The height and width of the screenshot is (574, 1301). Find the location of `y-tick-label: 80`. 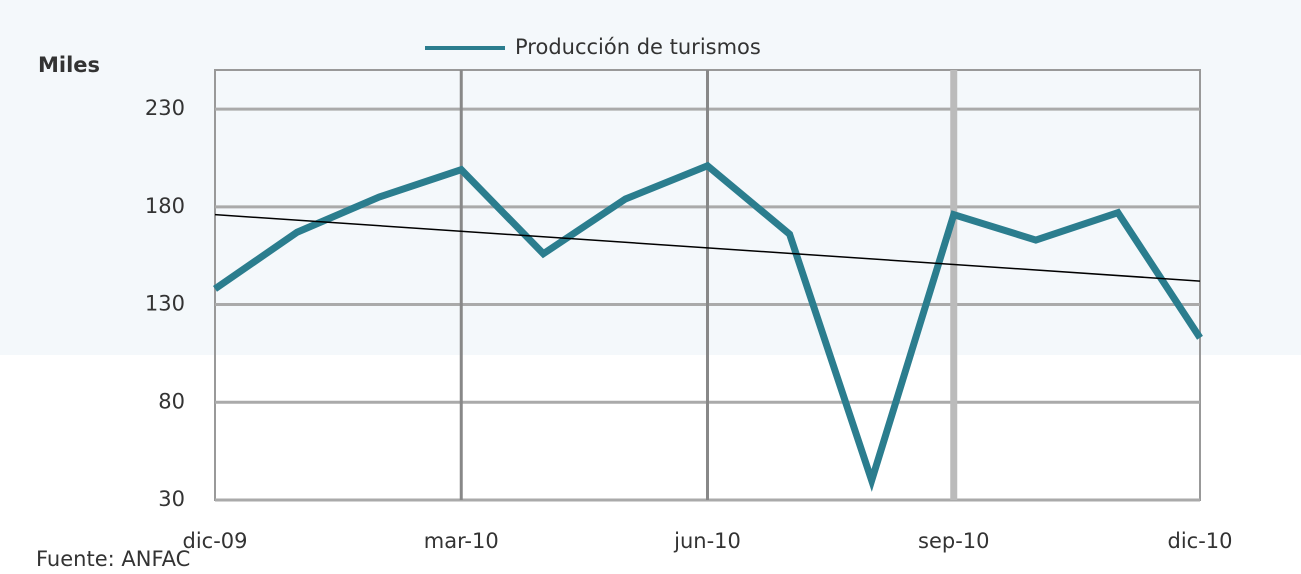

y-tick-label: 80 is located at coordinates (171, 401).